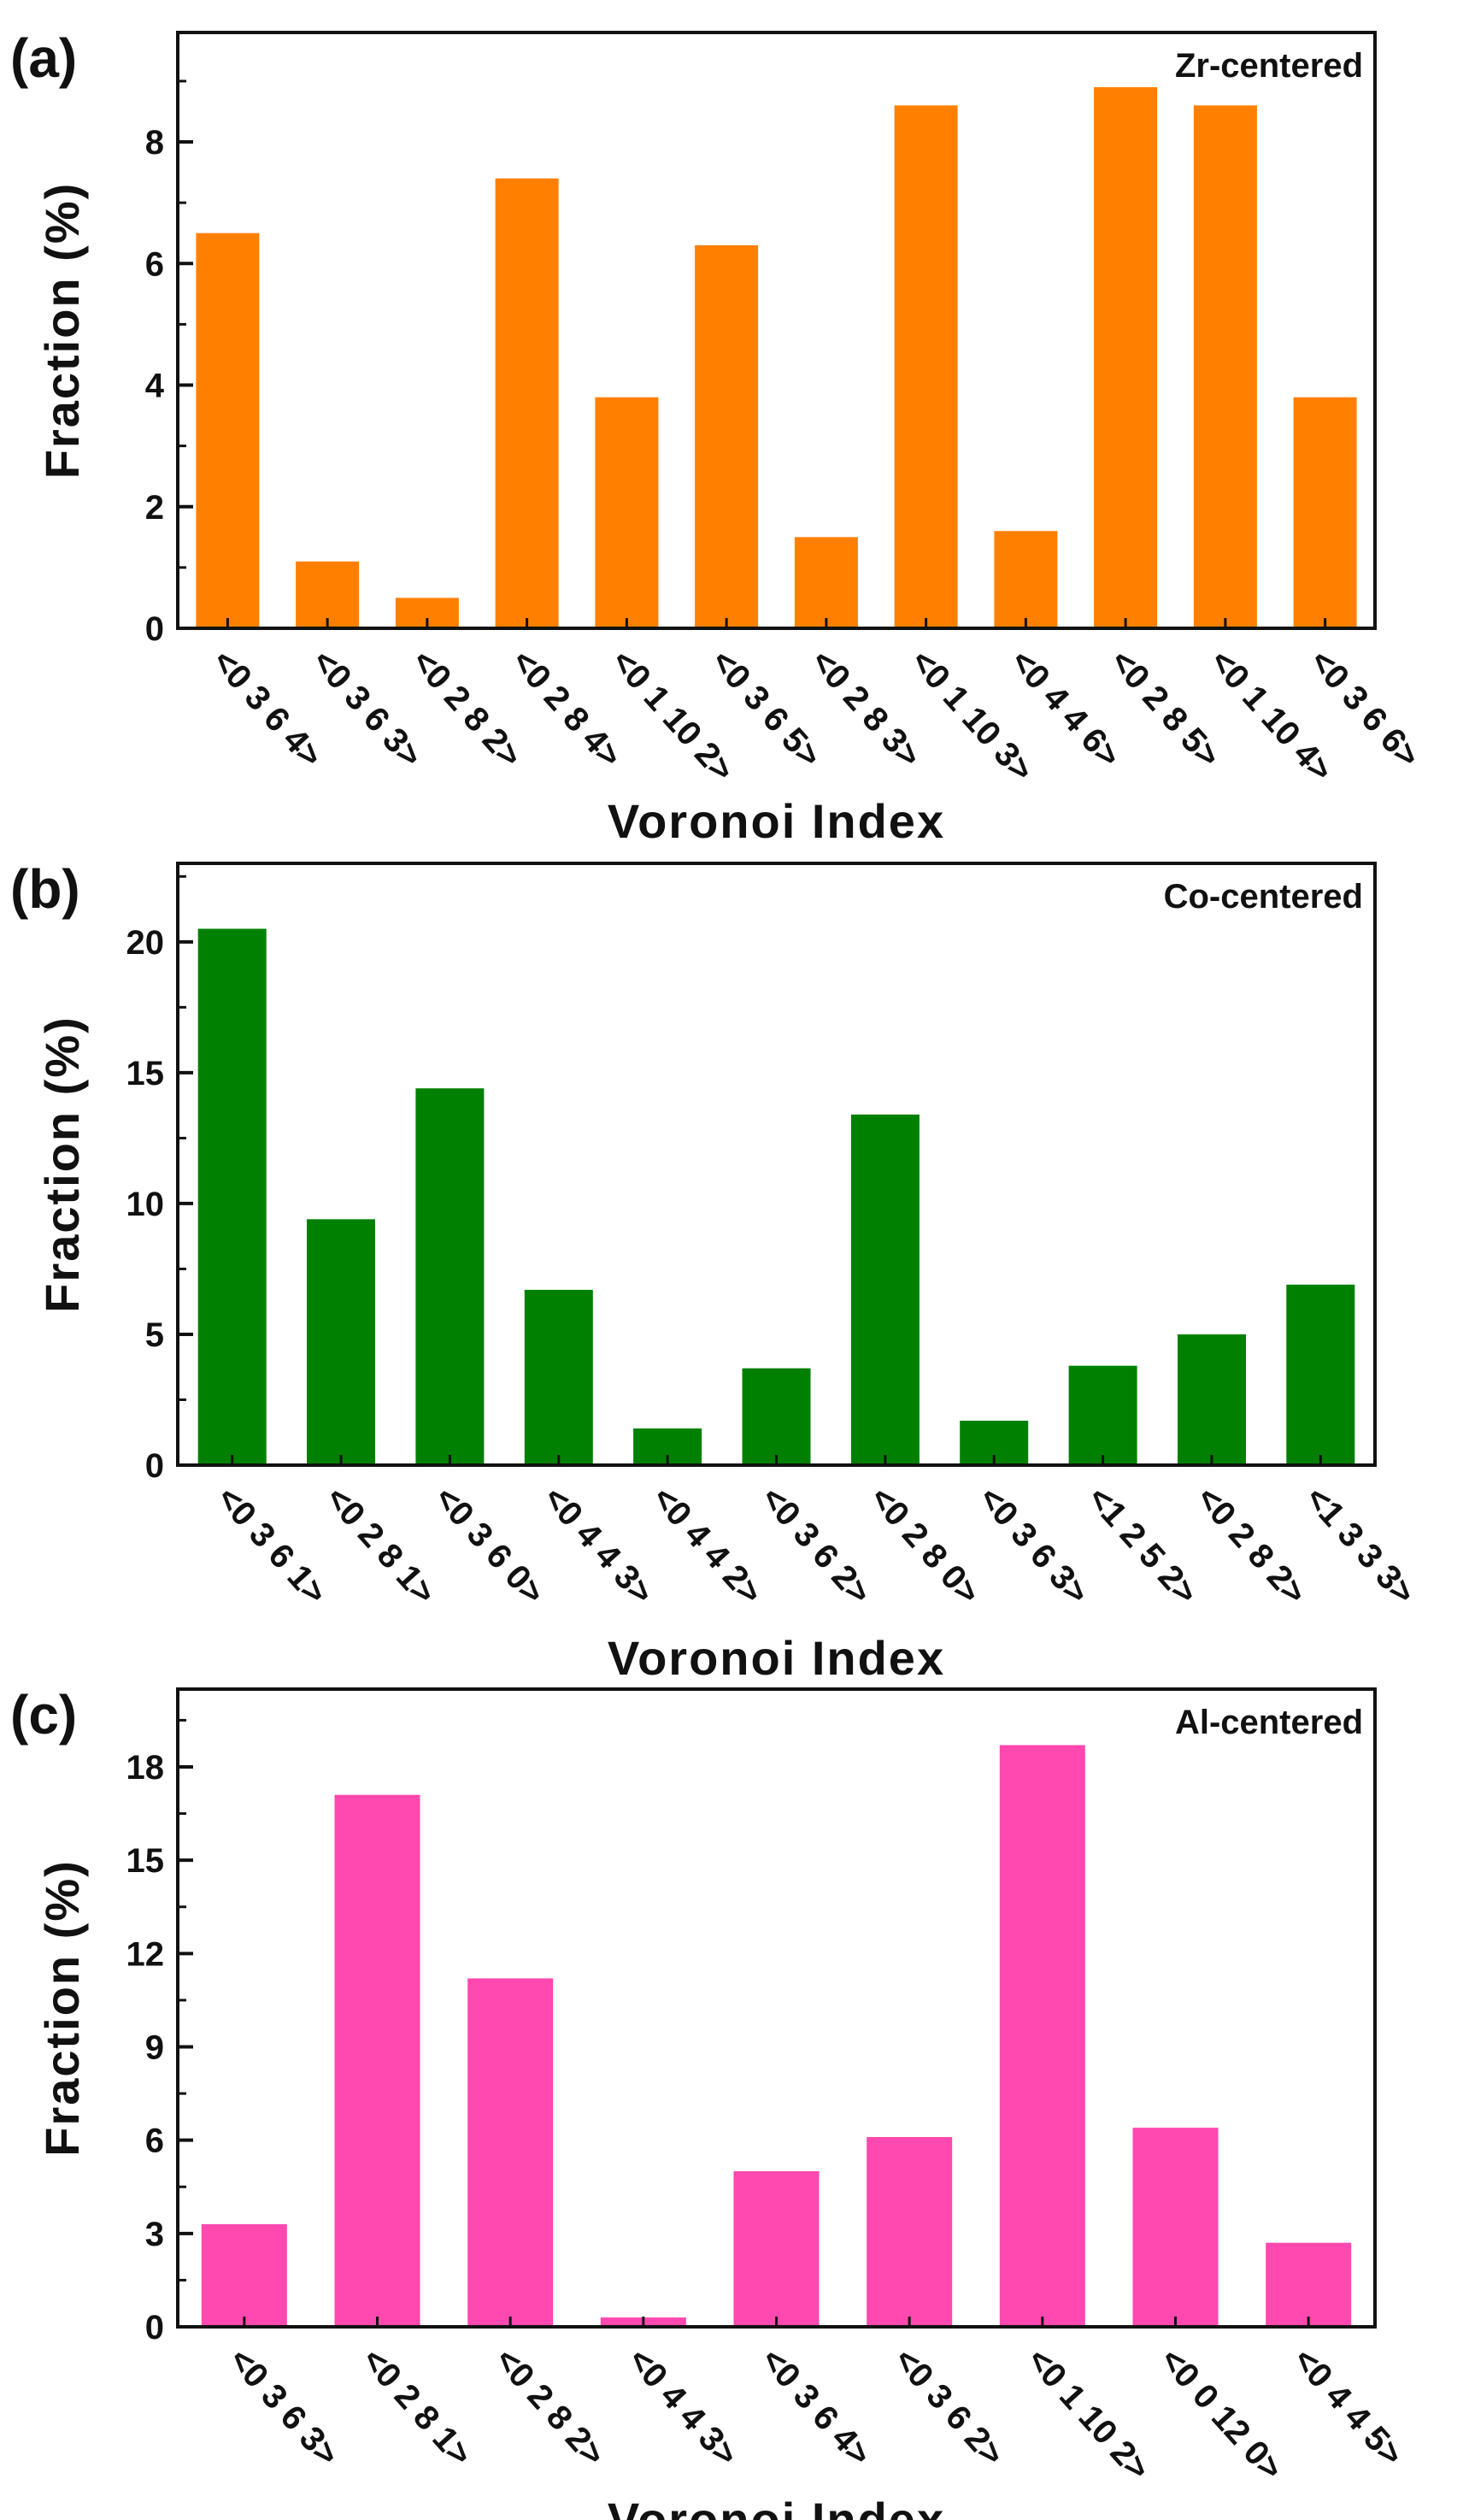 Image resolution: width=1469 pixels, height=2520 pixels. Describe the element at coordinates (154, 2047) in the screenshot. I see `y-tick-label-3: 9` at that location.